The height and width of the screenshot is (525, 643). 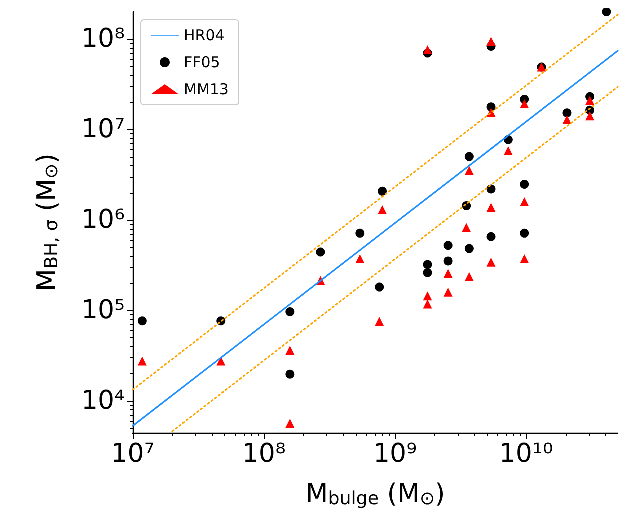 What do you see at coordinates (395, 454) in the screenshot?
I see `x-tick-label: 10⁹` at bounding box center [395, 454].